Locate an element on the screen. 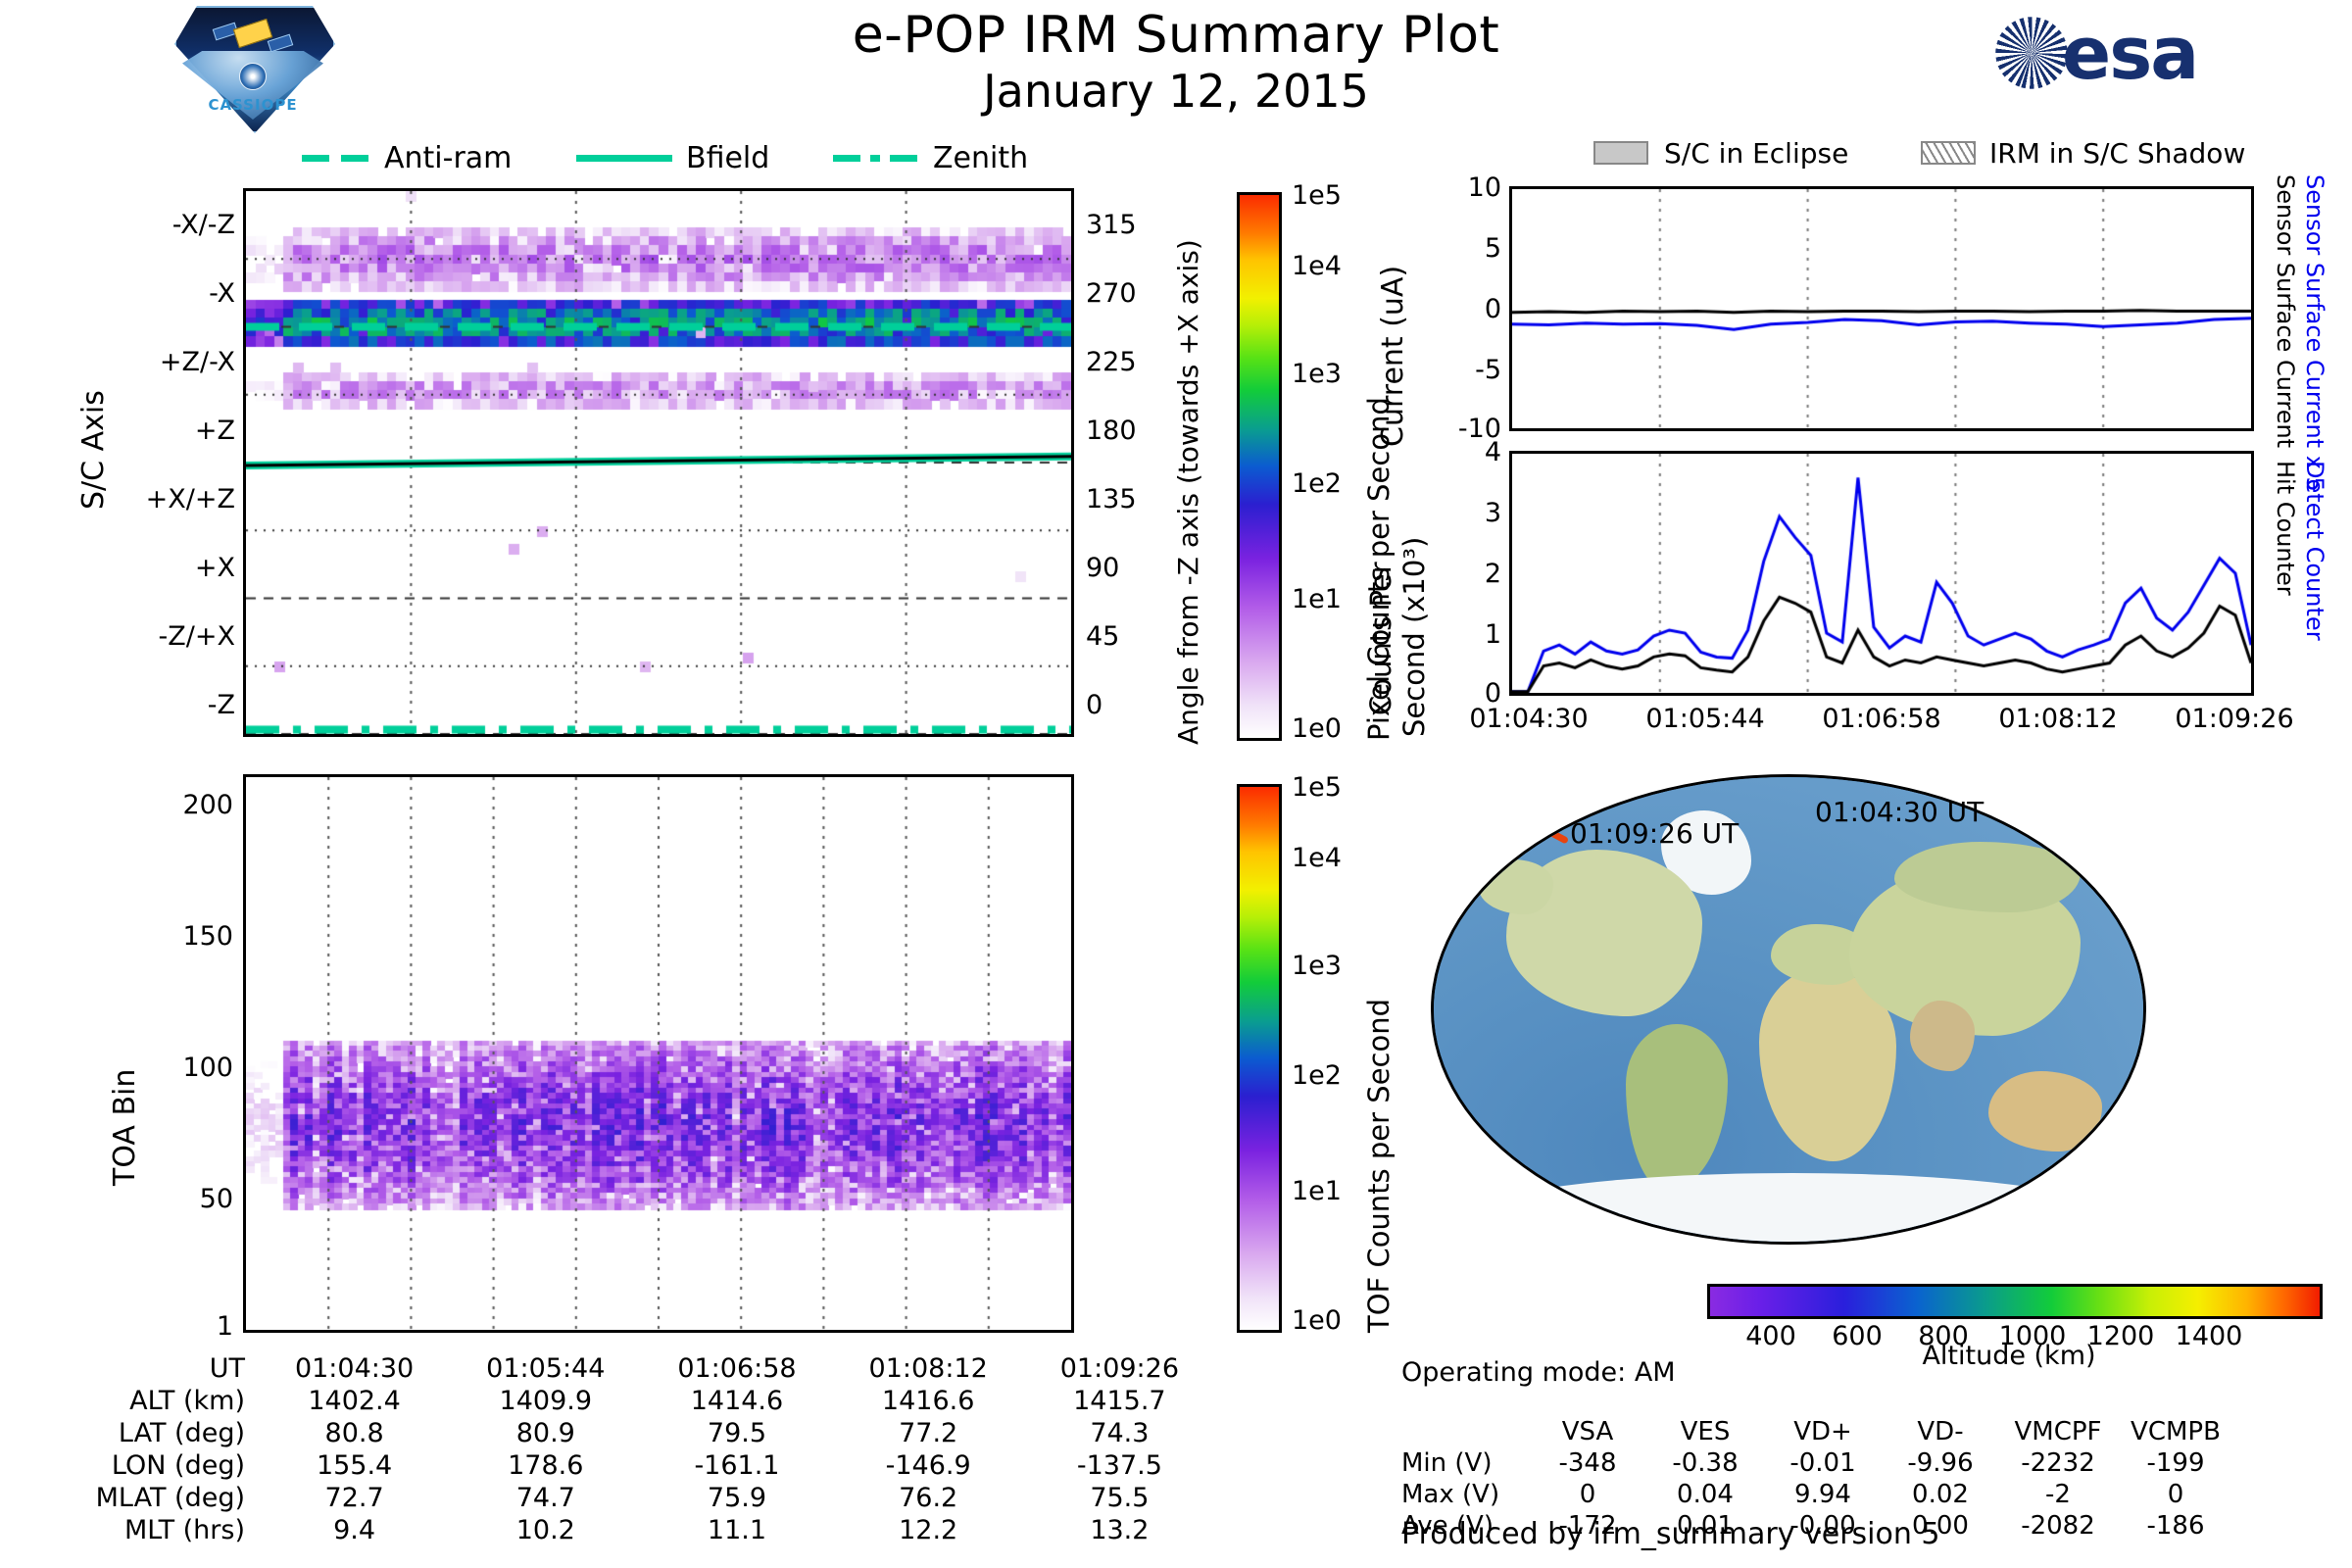 The image size is (2352, 1568). ave-vdplus: -0.00 is located at coordinates (1822, 1526).